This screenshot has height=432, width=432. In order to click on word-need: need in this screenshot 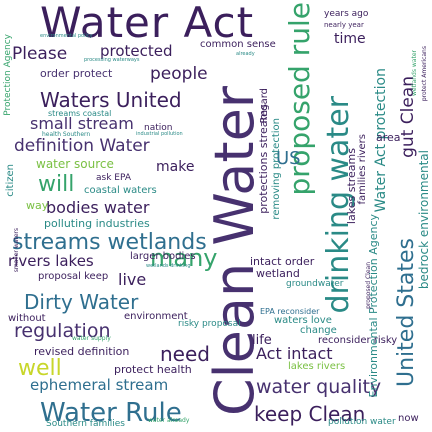, I will do `click(185, 354)`.